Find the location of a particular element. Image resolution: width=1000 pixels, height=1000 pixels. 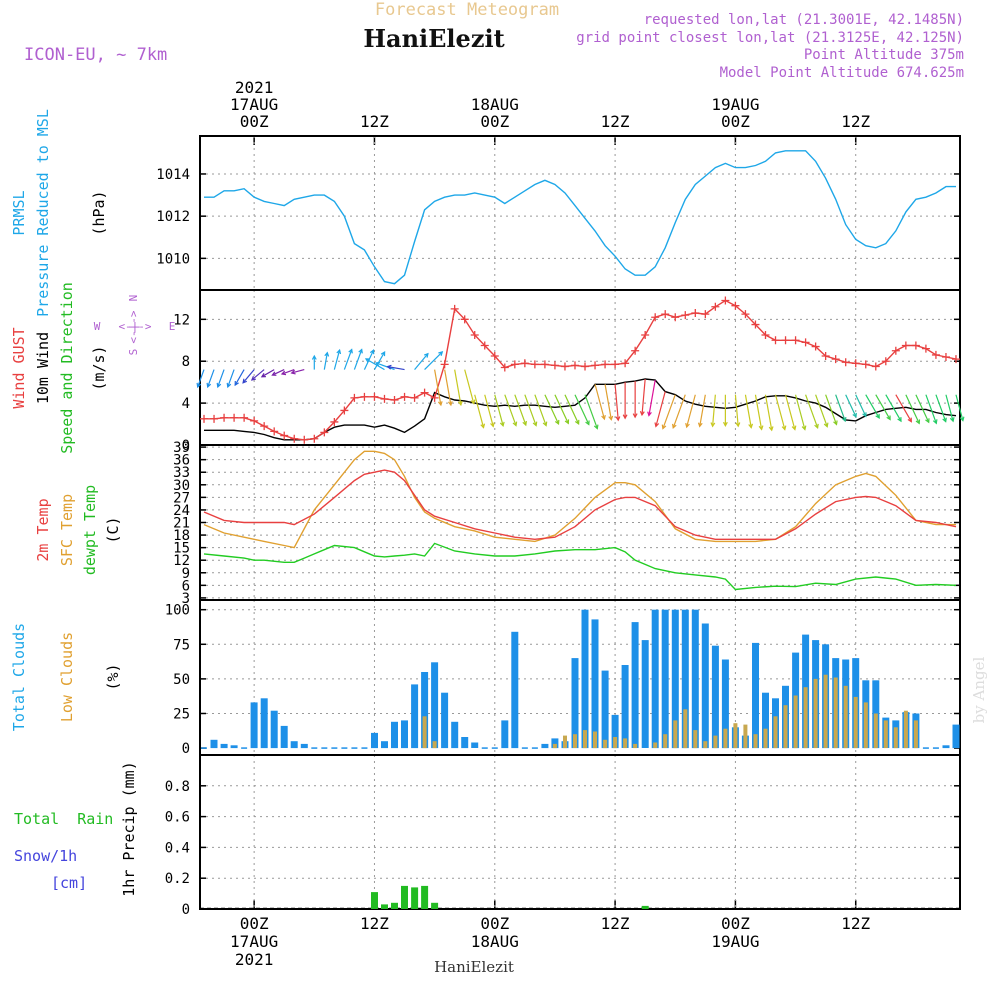

y-tick-label: 6 is located at coordinates (186, 586).